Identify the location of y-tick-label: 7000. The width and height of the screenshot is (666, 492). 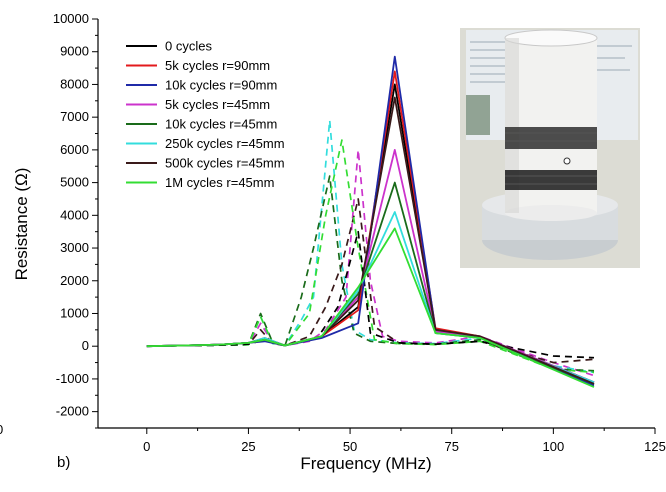
(74, 116).